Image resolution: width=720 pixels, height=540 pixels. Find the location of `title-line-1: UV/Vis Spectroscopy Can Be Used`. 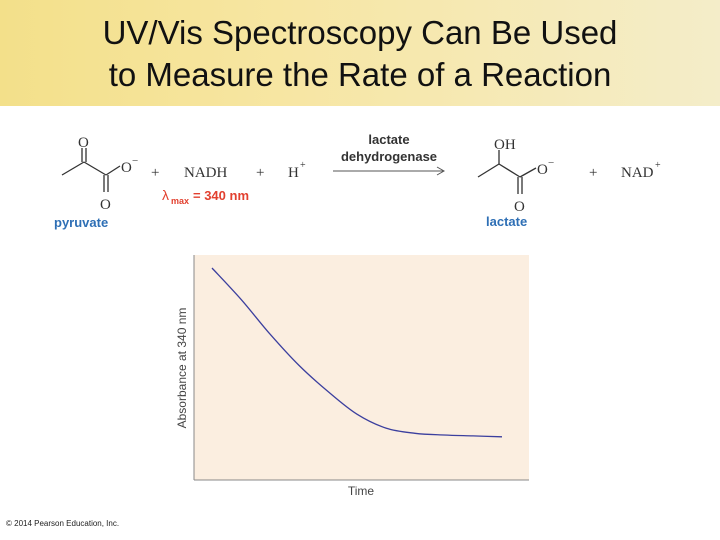

title-line-1: UV/Vis Spectroscopy Can Be Used is located at coordinates (360, 32).